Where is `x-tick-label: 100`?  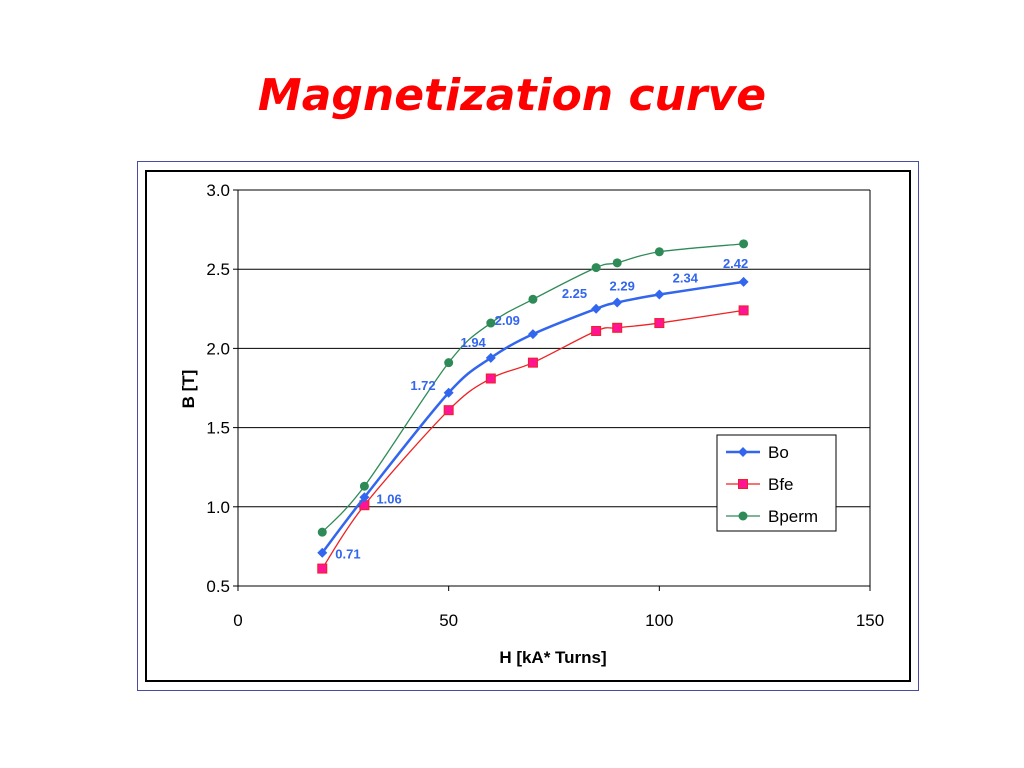
x-tick-label: 100 is located at coordinates (659, 620).